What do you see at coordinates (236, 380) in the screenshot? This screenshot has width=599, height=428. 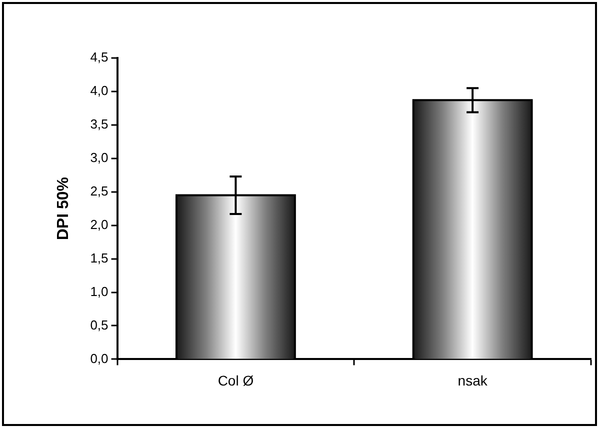 I see `x-tick-label: Col Ø` at bounding box center [236, 380].